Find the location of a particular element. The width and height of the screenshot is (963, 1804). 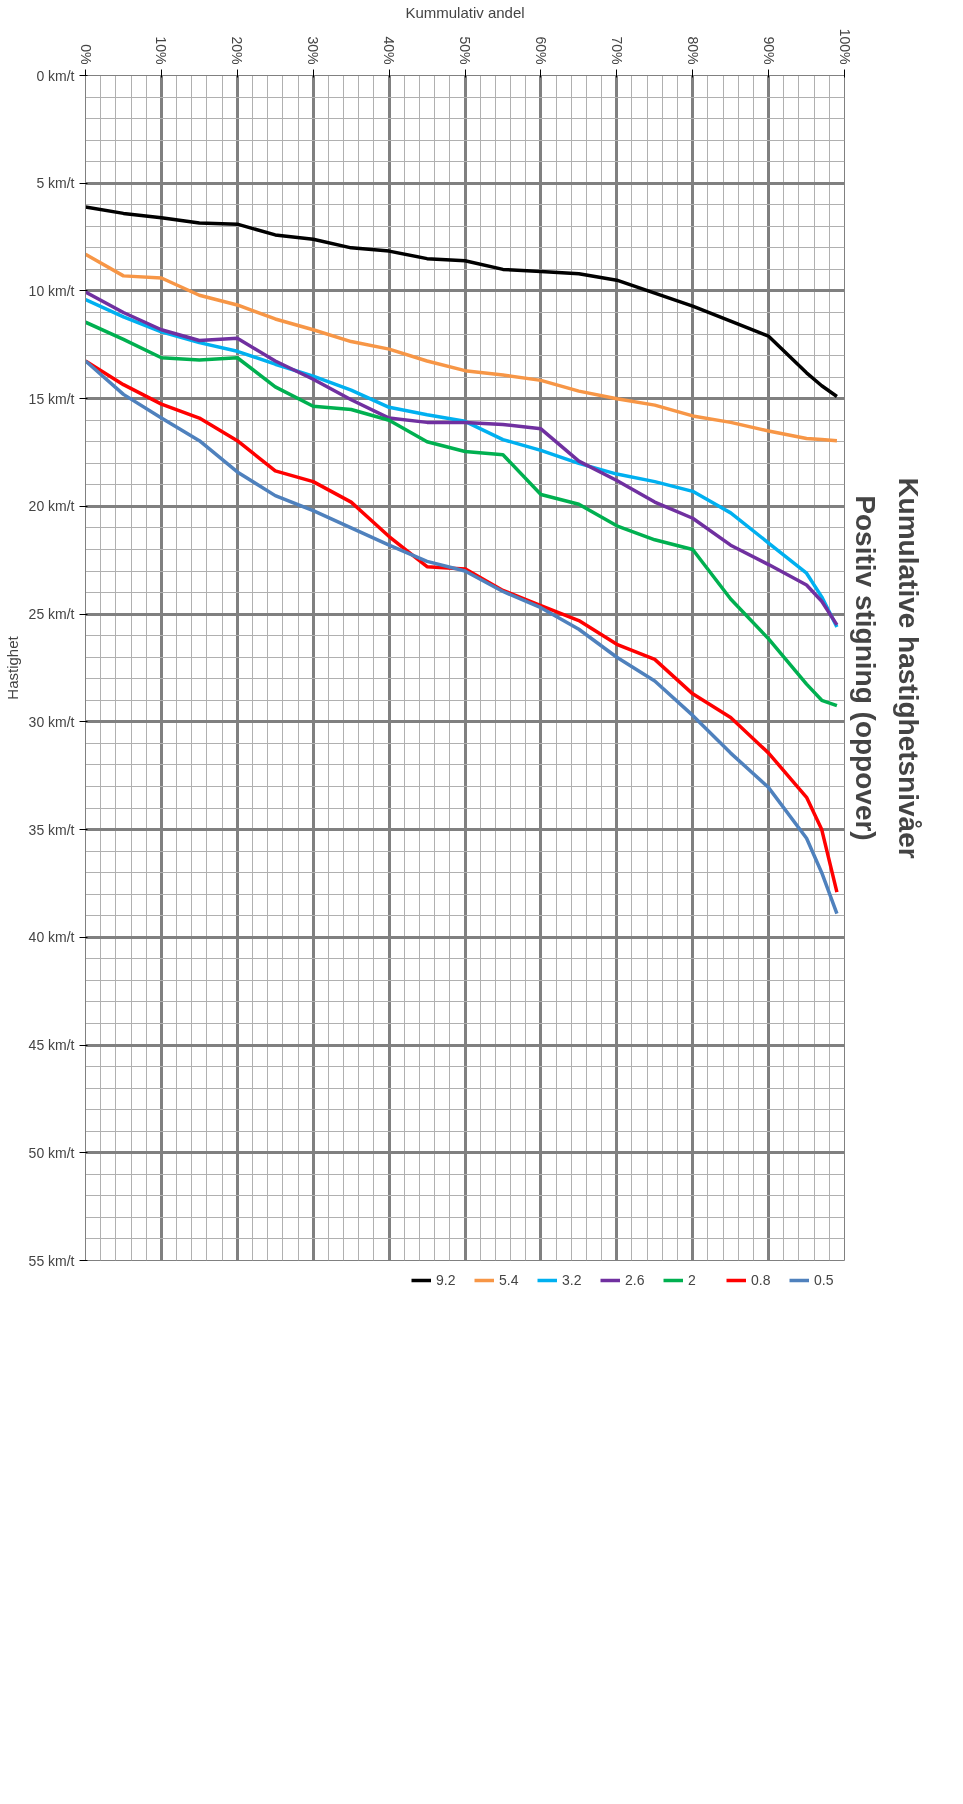

legend-label: 3.2 is located at coordinates (572, 1280).